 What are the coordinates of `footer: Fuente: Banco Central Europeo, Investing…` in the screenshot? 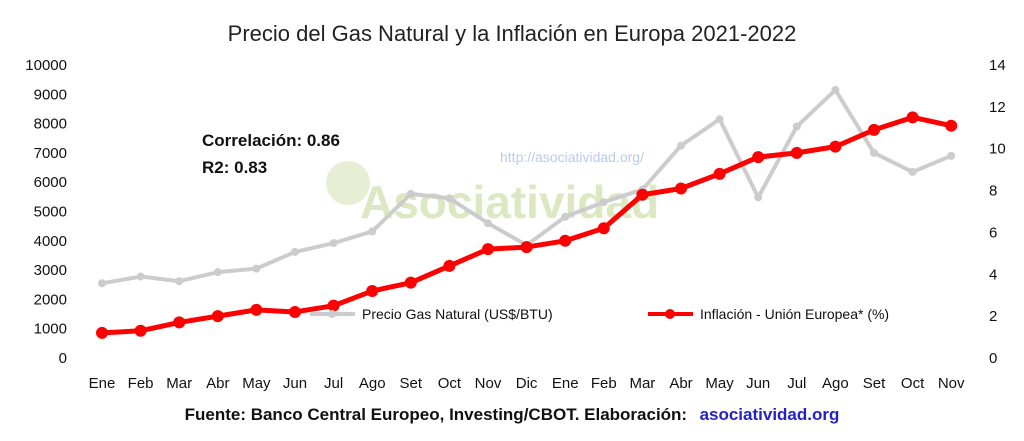 It's located at (512, 414).